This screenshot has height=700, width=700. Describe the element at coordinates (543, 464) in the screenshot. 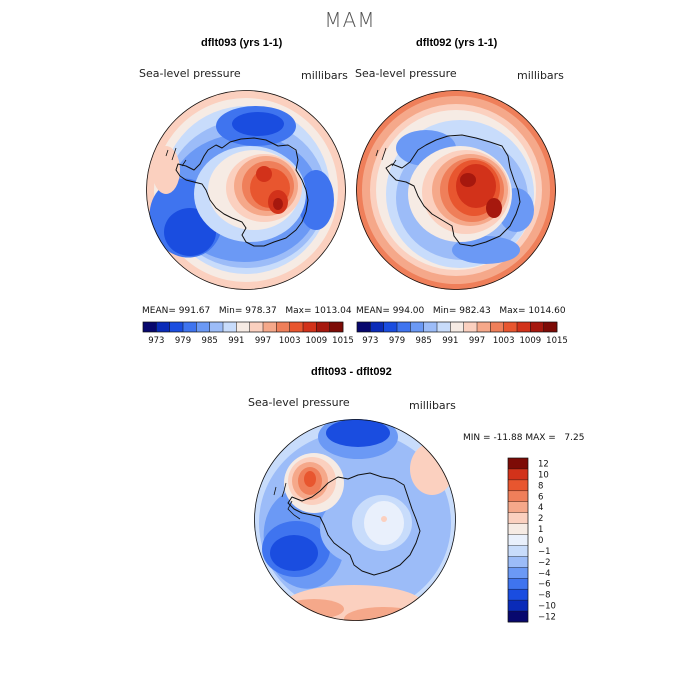

I see `colorbar-tick-label: 12` at that location.